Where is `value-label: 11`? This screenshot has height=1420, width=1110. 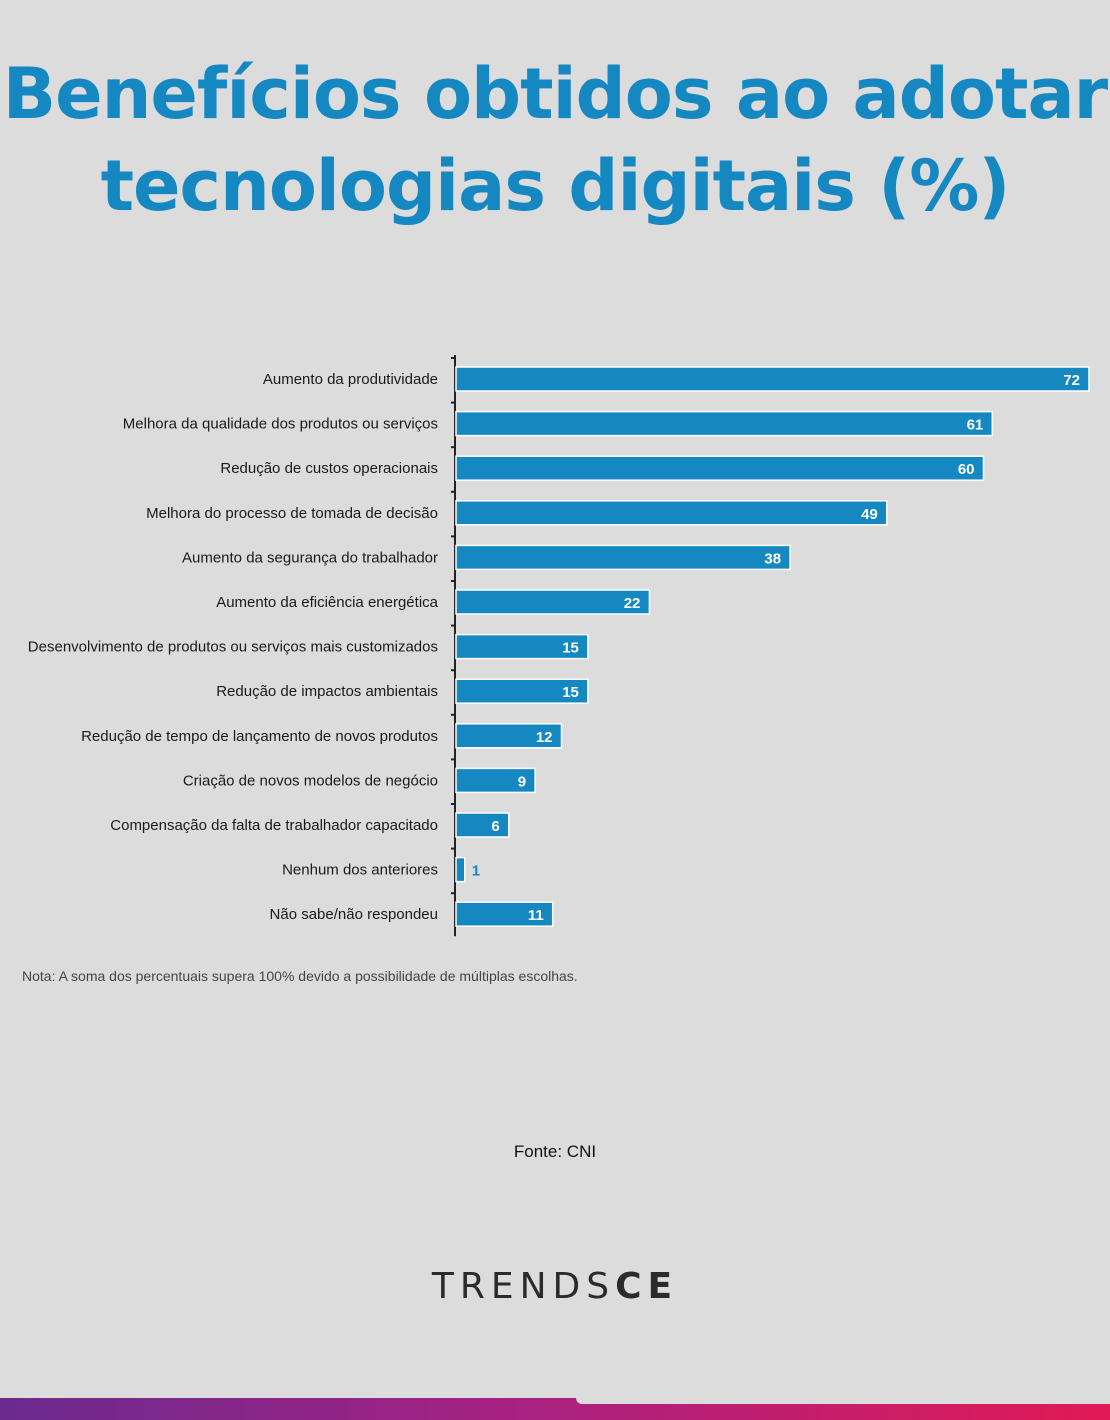 value-label: 11 is located at coordinates (536, 915).